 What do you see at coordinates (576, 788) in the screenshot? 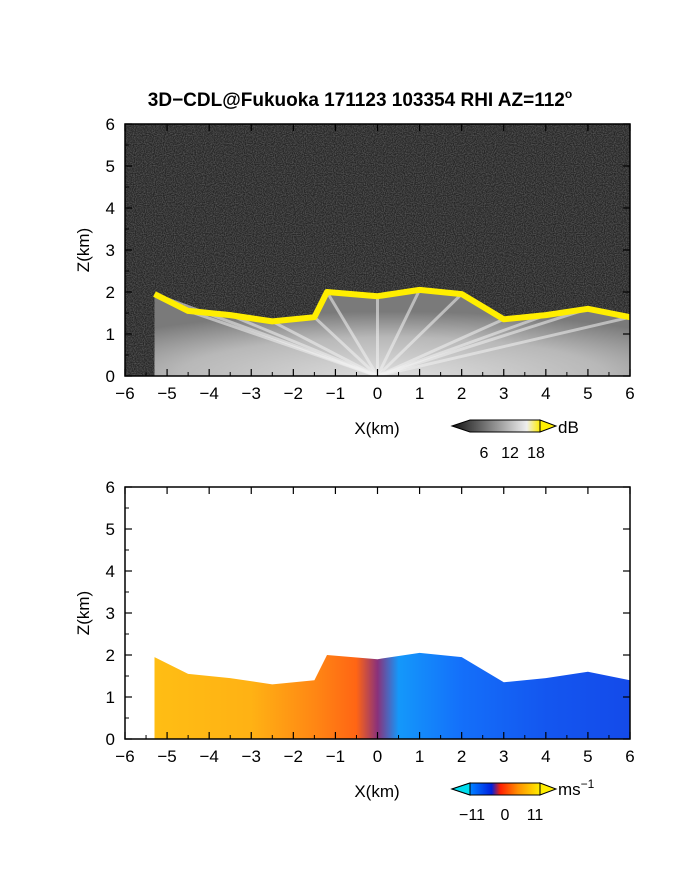
I see `colorbar-unit: ms−1` at bounding box center [576, 788].